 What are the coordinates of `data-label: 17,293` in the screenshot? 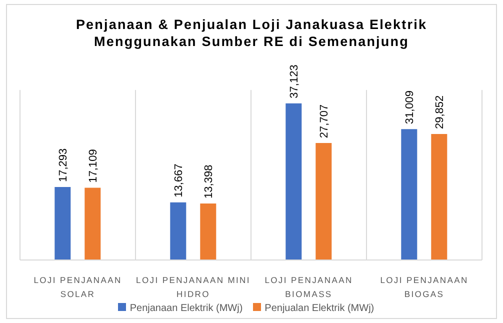 It's located at (64, 165).